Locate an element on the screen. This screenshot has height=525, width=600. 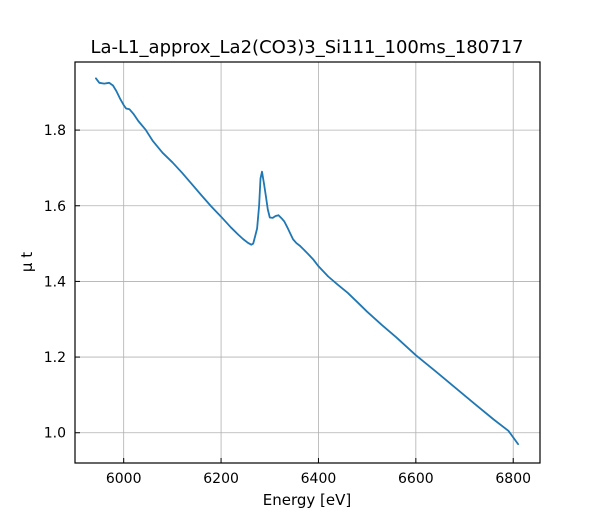
x-tick-label: 6200 is located at coordinates (221, 479).